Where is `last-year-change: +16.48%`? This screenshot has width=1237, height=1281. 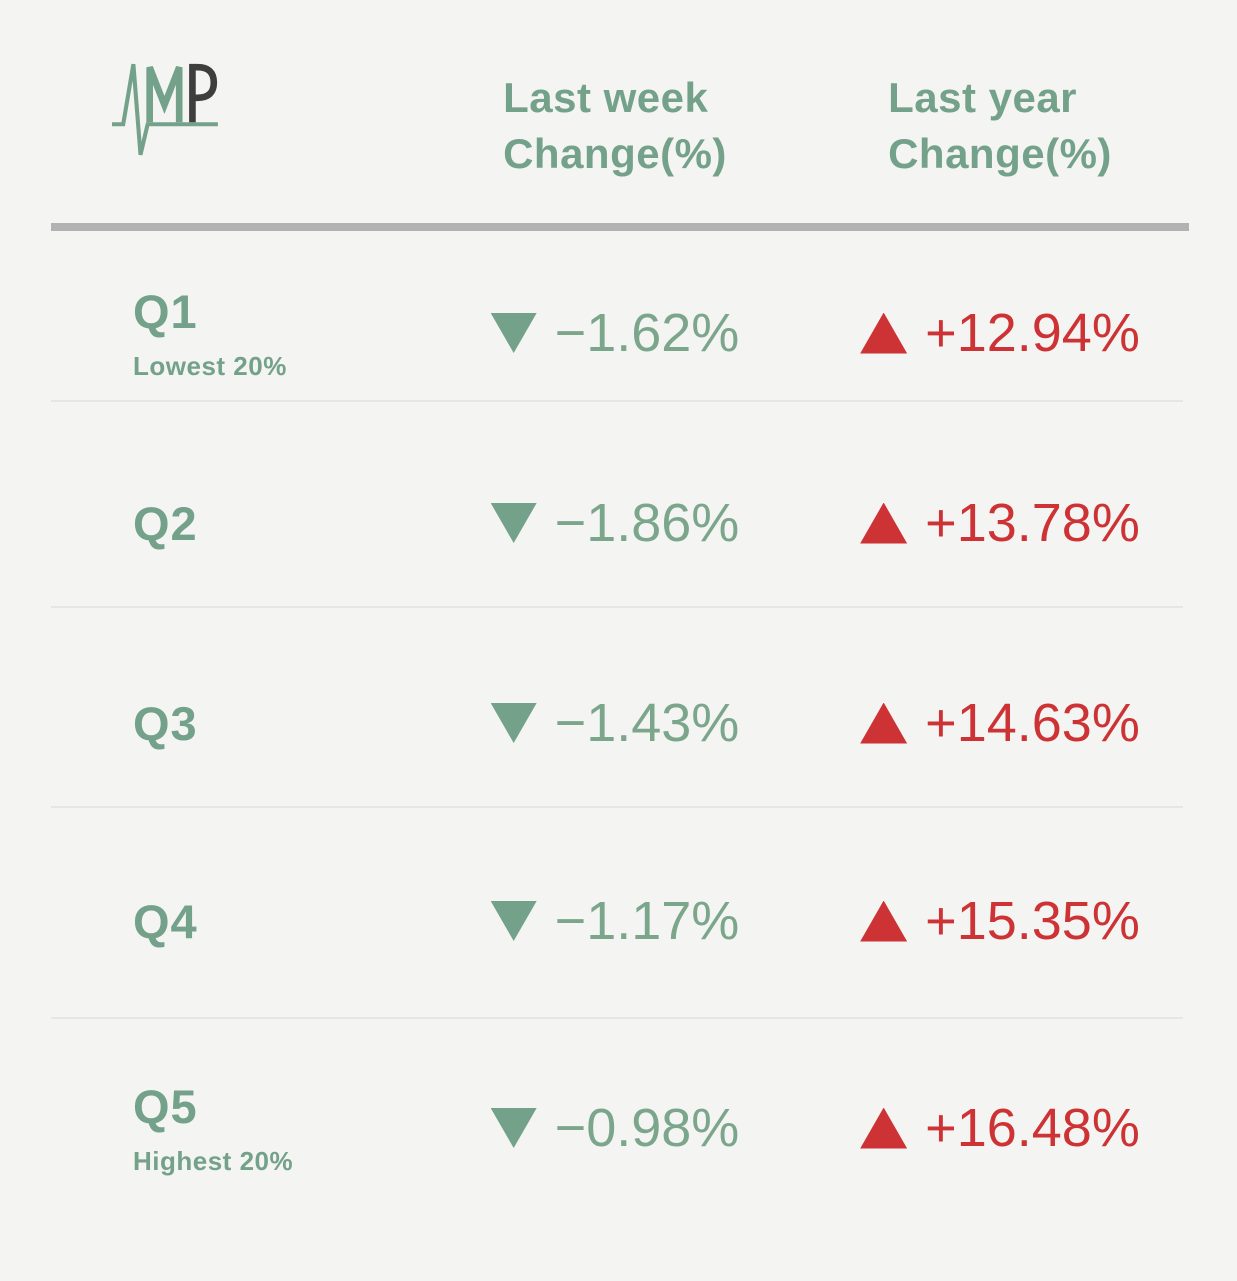
last-year-change: +16.48% is located at coordinates (1032, 1128).